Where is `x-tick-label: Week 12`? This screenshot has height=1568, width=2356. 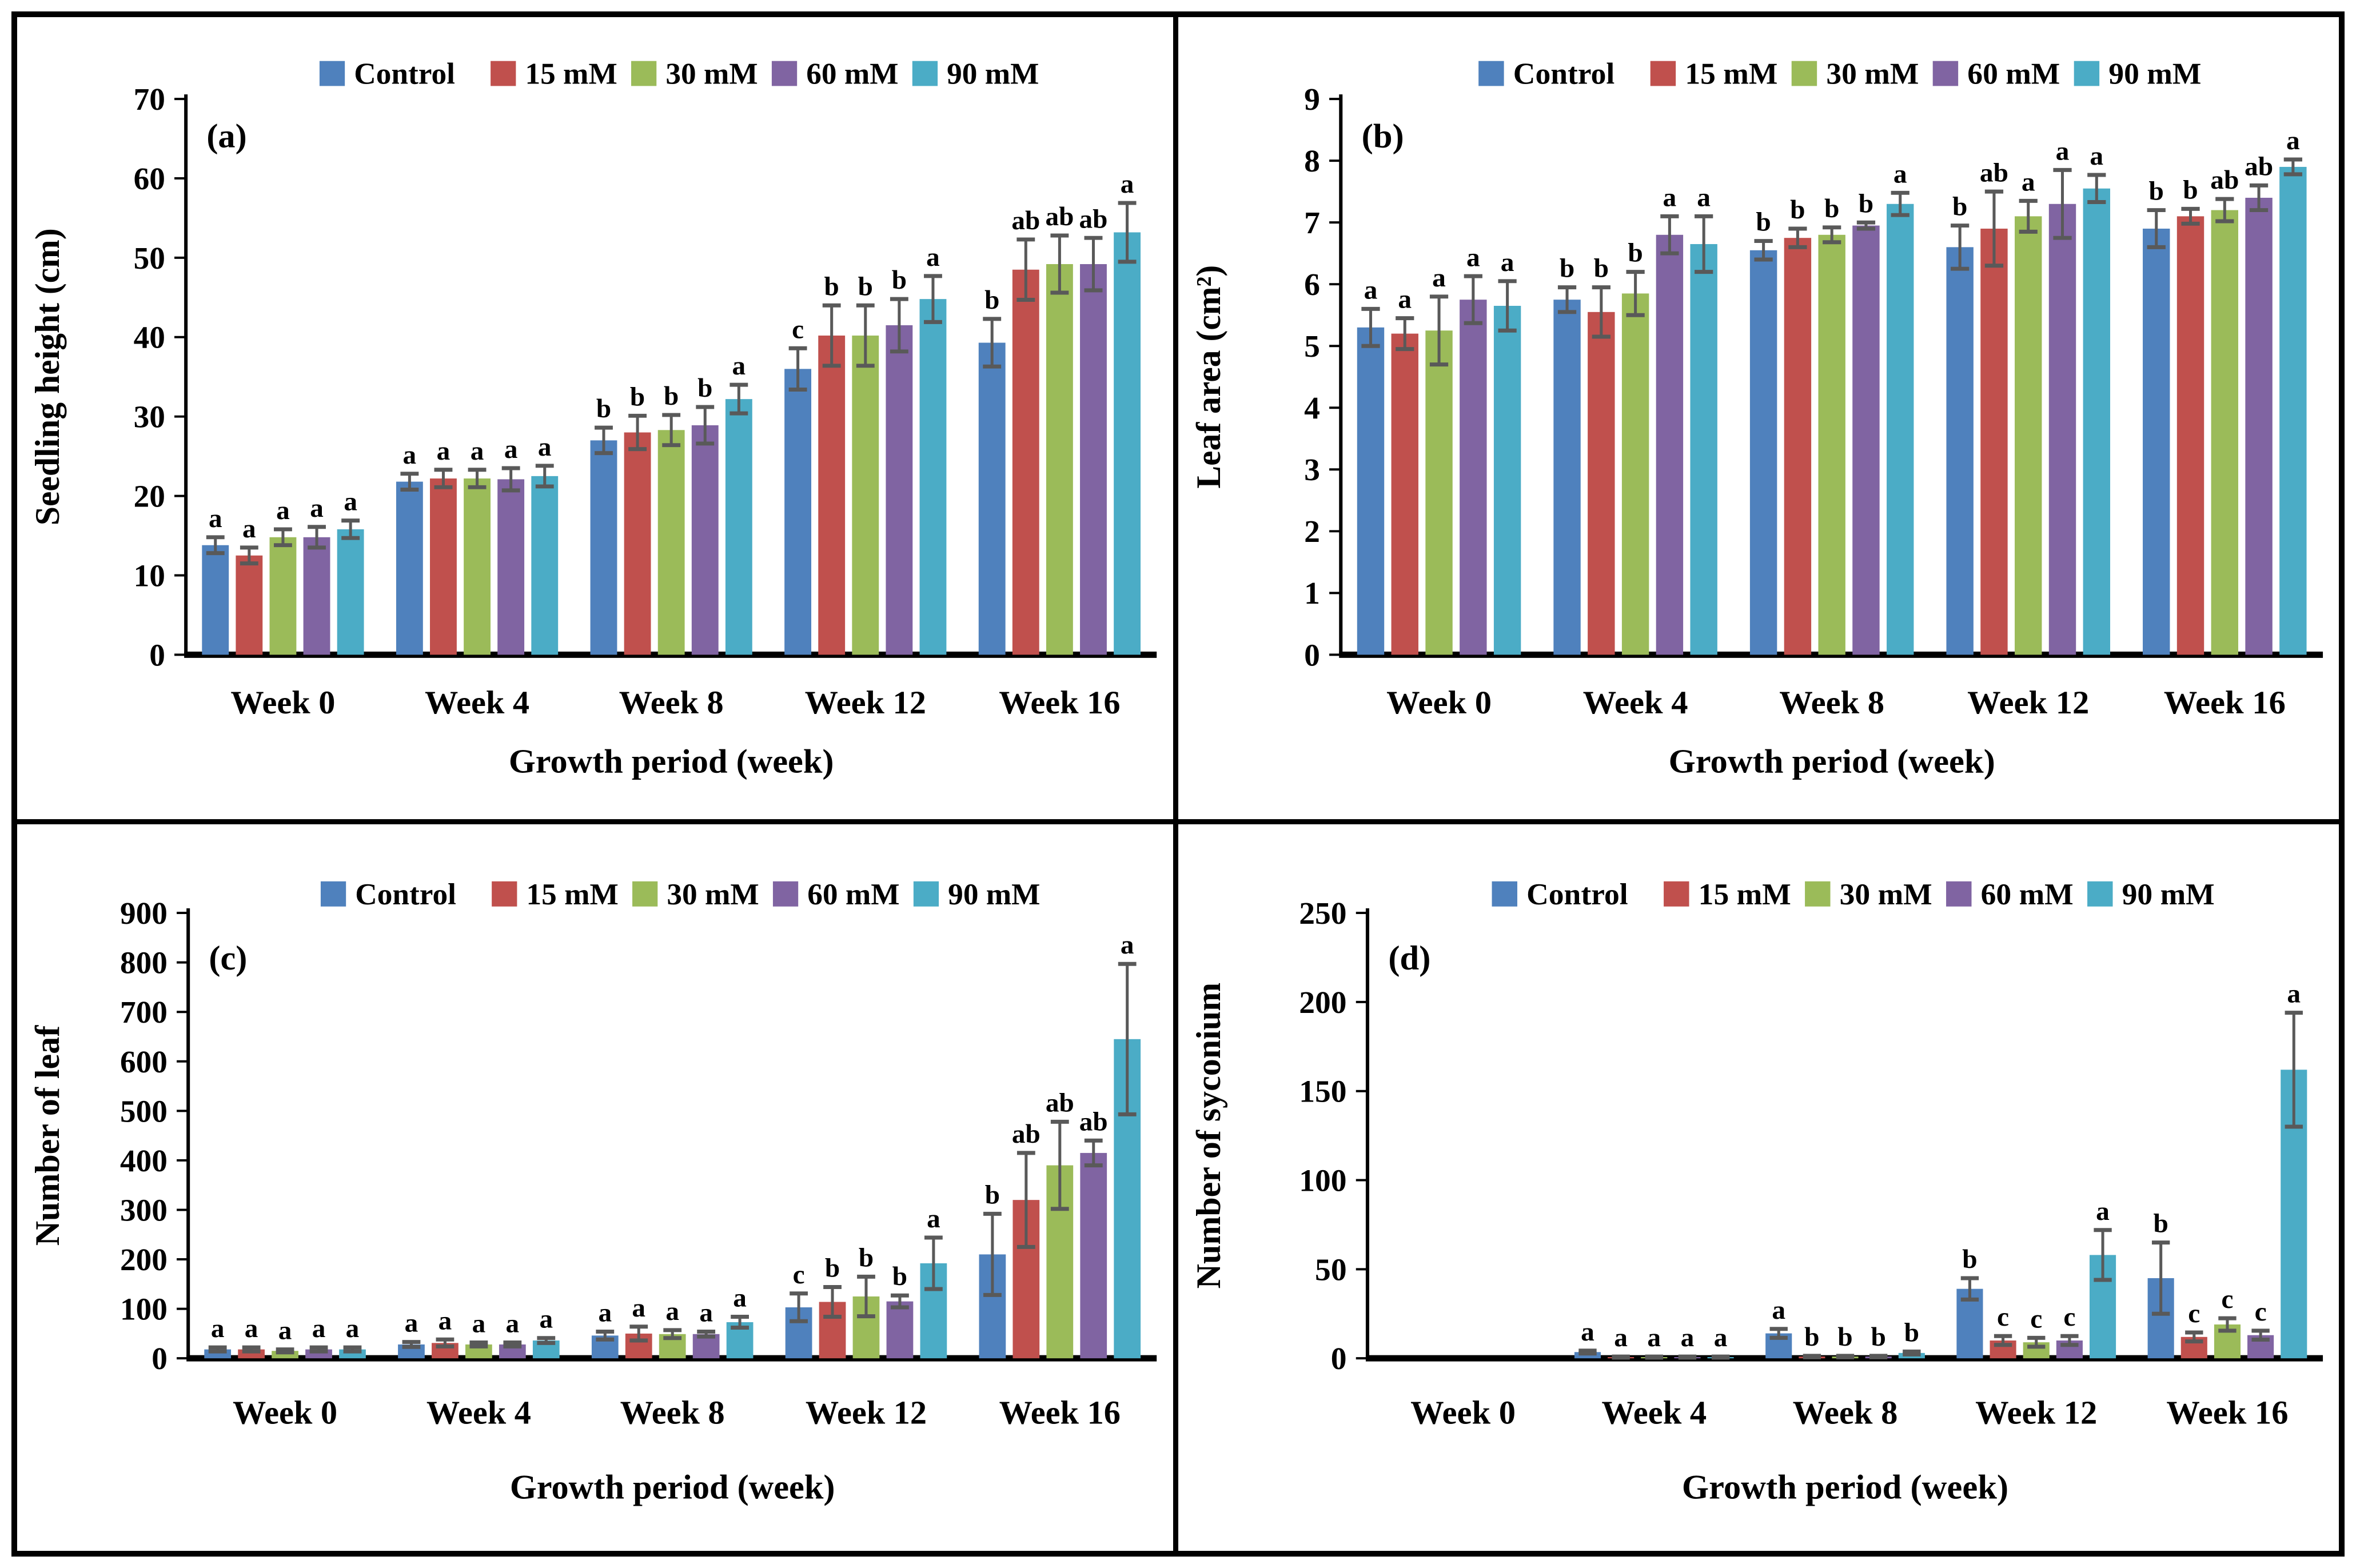
x-tick-label: Week 12 is located at coordinates (2036, 1412).